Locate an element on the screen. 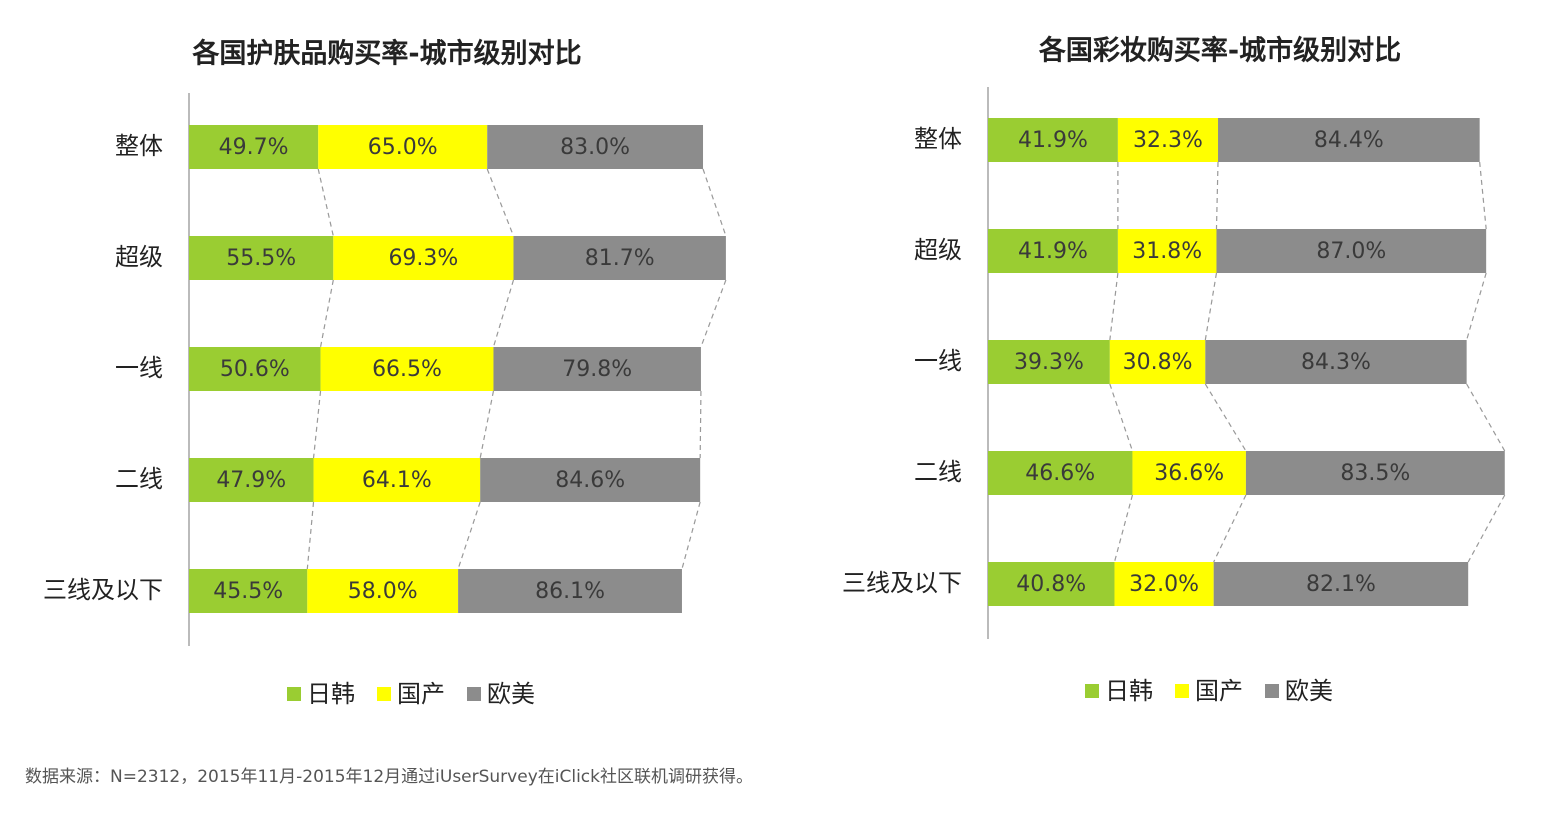  data-label: 84.3% is located at coordinates (1336, 362).